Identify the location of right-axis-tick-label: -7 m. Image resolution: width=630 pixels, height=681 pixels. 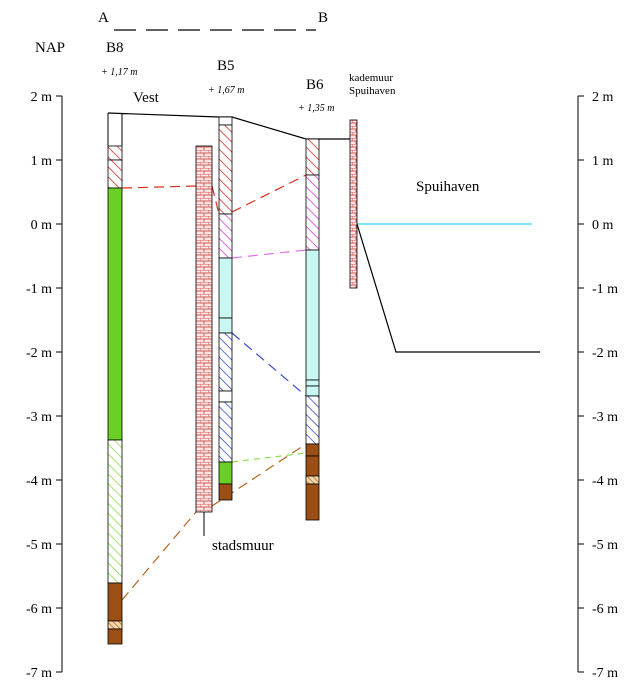
(605, 673).